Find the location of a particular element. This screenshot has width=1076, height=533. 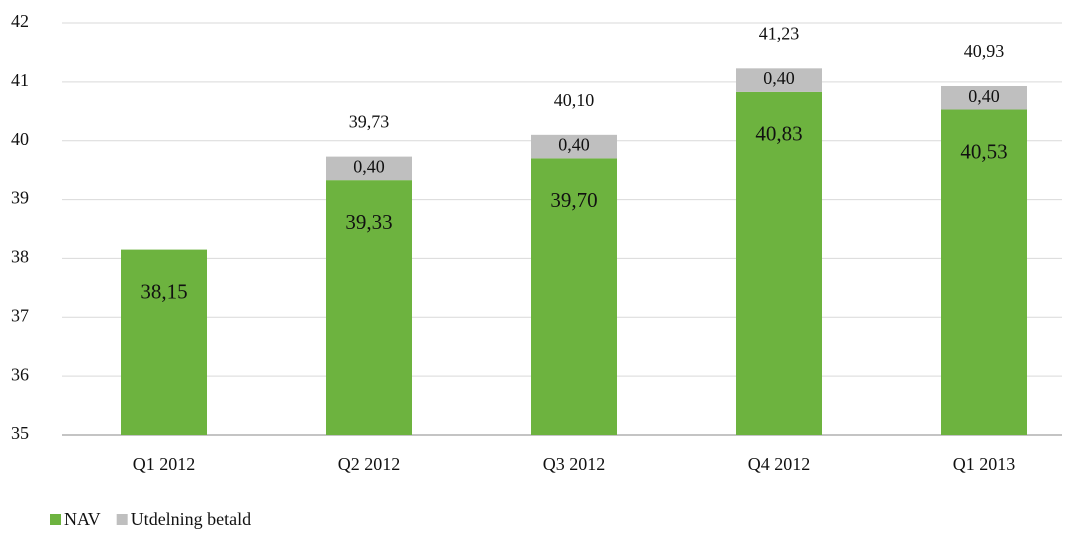

data-label: 40,83 is located at coordinates (778, 134).